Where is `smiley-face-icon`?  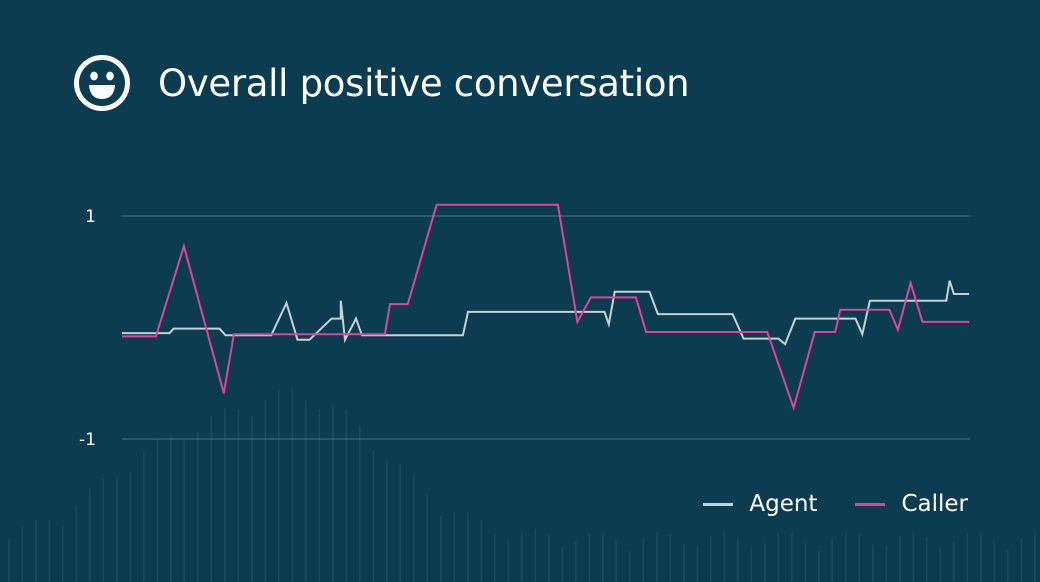
smiley-face-icon is located at coordinates (102, 83).